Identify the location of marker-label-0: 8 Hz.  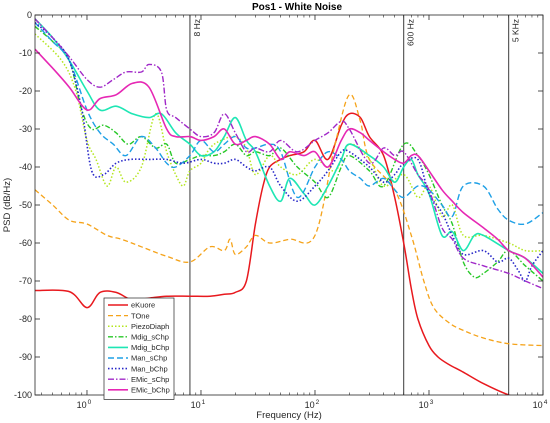
(197, 27).